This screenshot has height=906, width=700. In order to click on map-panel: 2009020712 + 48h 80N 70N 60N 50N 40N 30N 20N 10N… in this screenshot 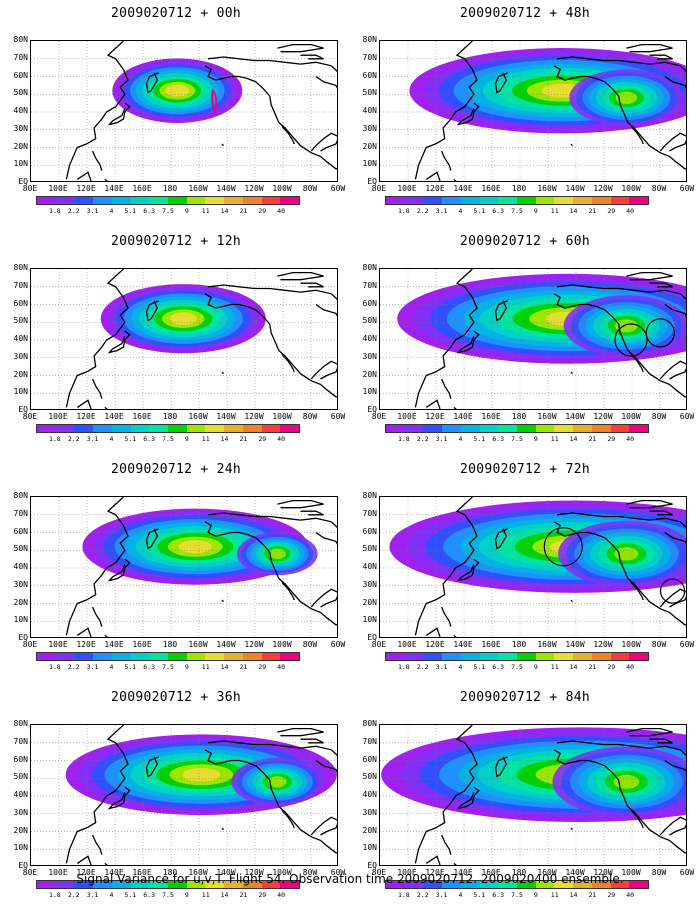, I will do `click(525, 111)`.